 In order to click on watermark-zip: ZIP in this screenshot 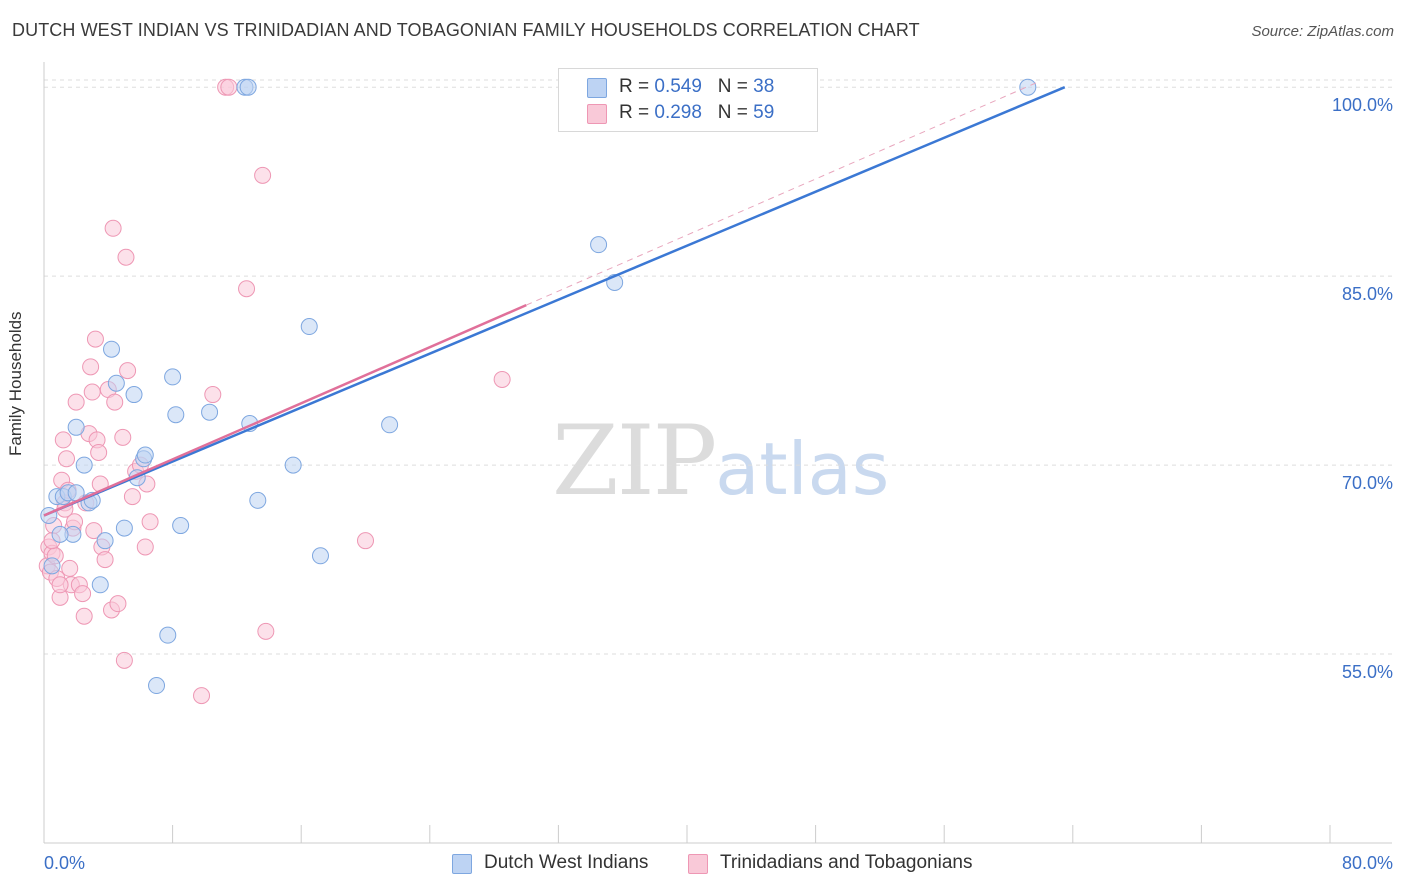, I will do `click(634, 461)`.